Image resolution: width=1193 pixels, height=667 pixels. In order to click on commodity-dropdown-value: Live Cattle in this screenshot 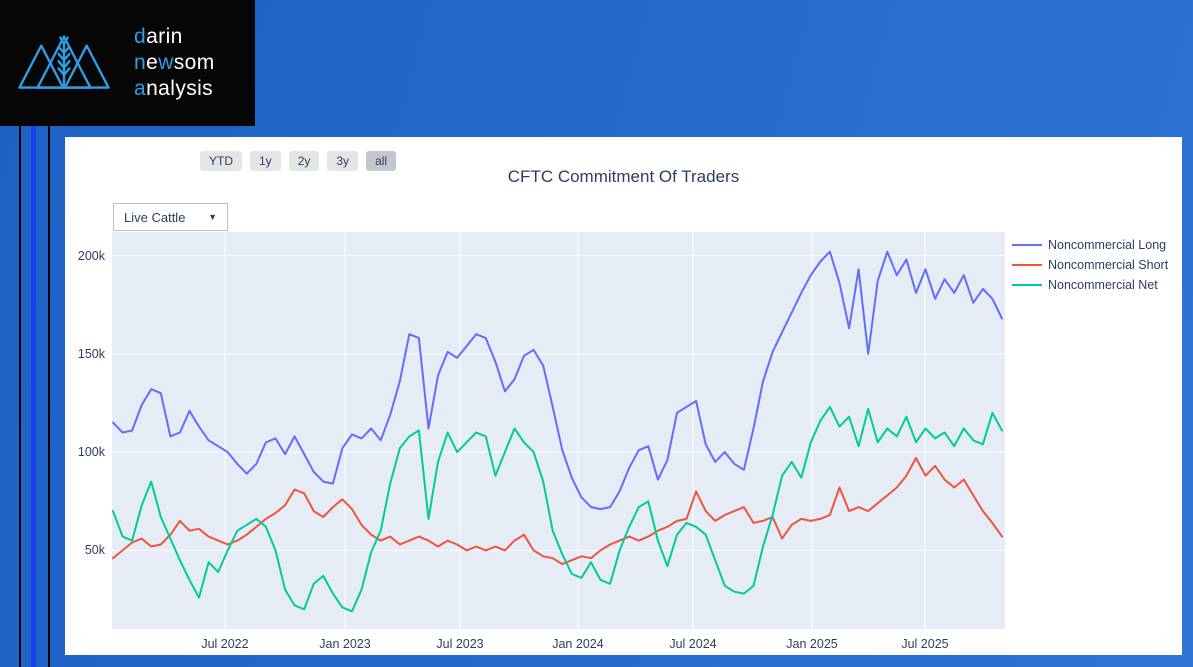, I will do `click(155, 217)`.